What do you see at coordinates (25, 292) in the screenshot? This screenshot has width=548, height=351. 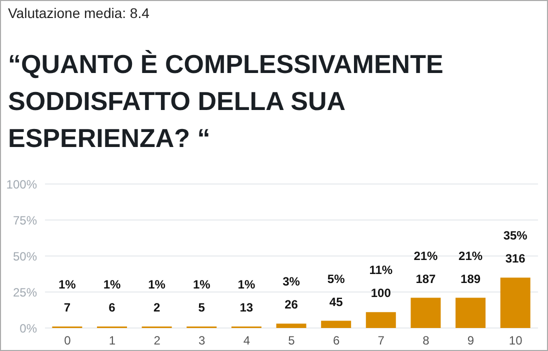 I see `y-tick-label: 25%` at bounding box center [25, 292].